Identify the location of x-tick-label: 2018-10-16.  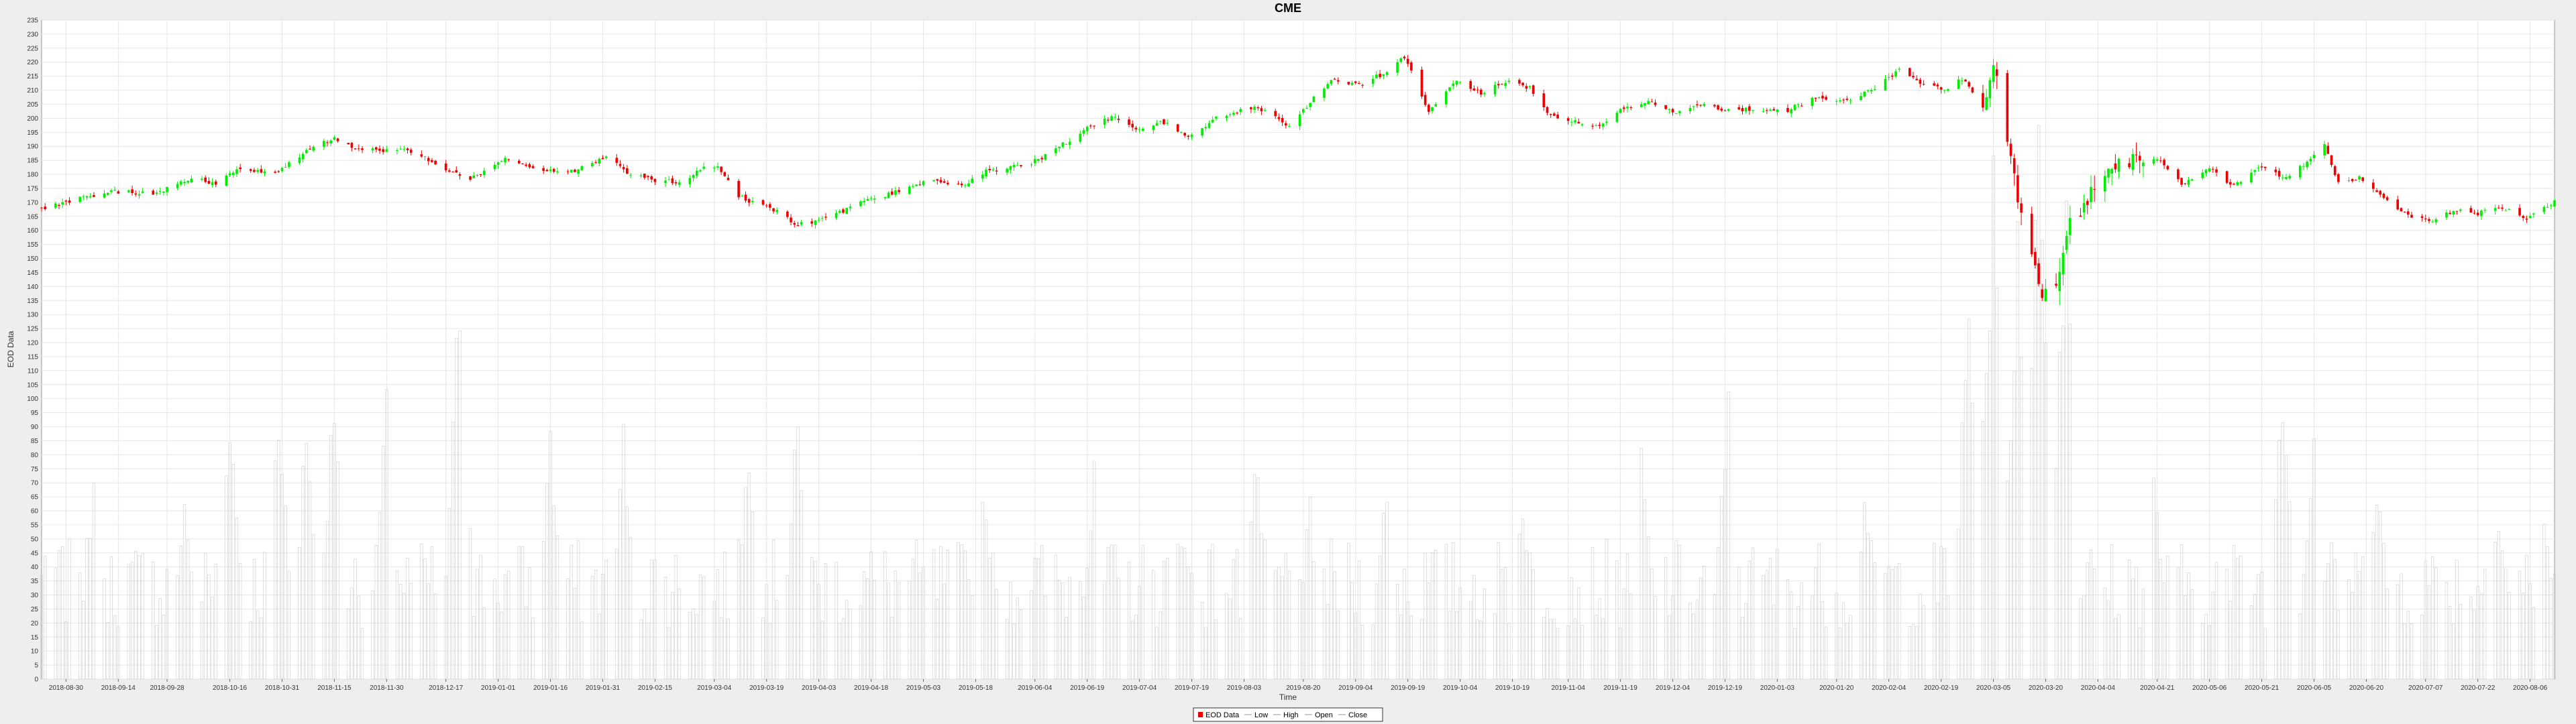
(230, 688).